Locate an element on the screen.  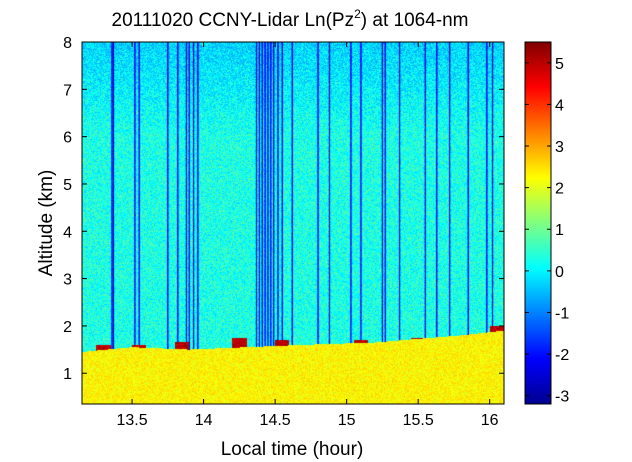
colorbar-tick-label: 0 is located at coordinates (559, 272).